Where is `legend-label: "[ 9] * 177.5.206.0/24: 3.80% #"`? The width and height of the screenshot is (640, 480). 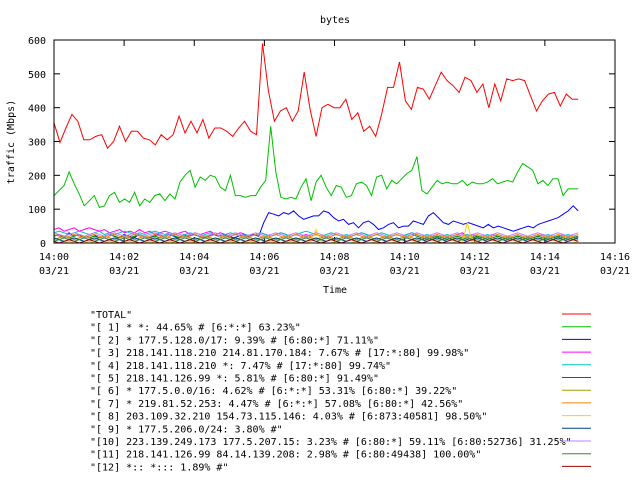 legend-label: "[ 9] * 177.5.206.0/24: 3.80% #" is located at coordinates (186, 429).